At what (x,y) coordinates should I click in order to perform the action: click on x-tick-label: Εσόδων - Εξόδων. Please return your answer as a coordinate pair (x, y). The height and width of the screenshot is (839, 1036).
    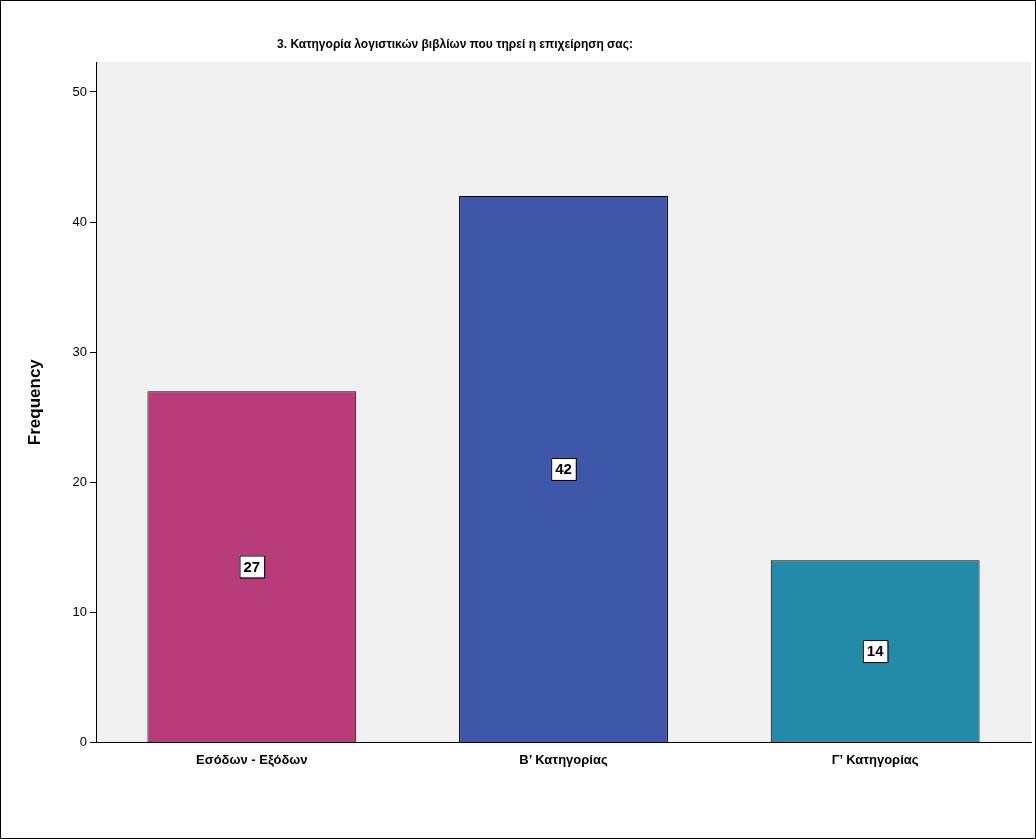
    Looking at the image, I should click on (252, 759).